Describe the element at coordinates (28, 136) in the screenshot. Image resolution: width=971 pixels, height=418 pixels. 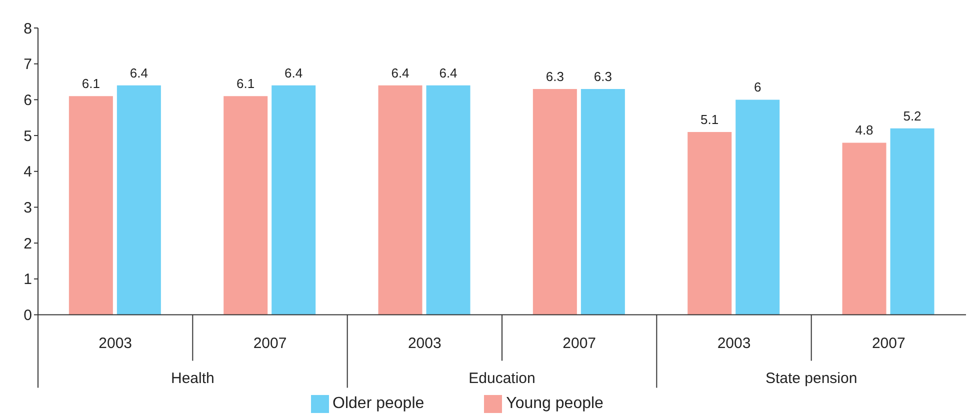
I see `y-tick-label: 5` at that location.